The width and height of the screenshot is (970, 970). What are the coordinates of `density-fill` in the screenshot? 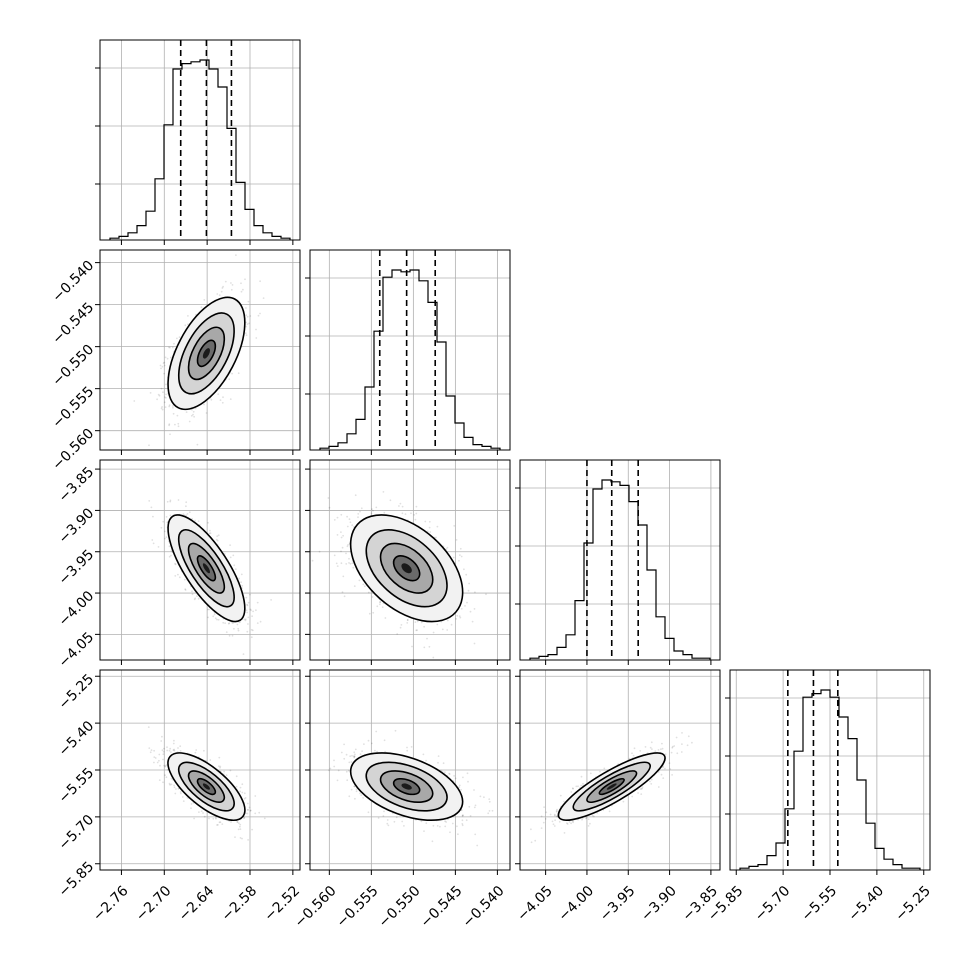 It's located at (406, 568).